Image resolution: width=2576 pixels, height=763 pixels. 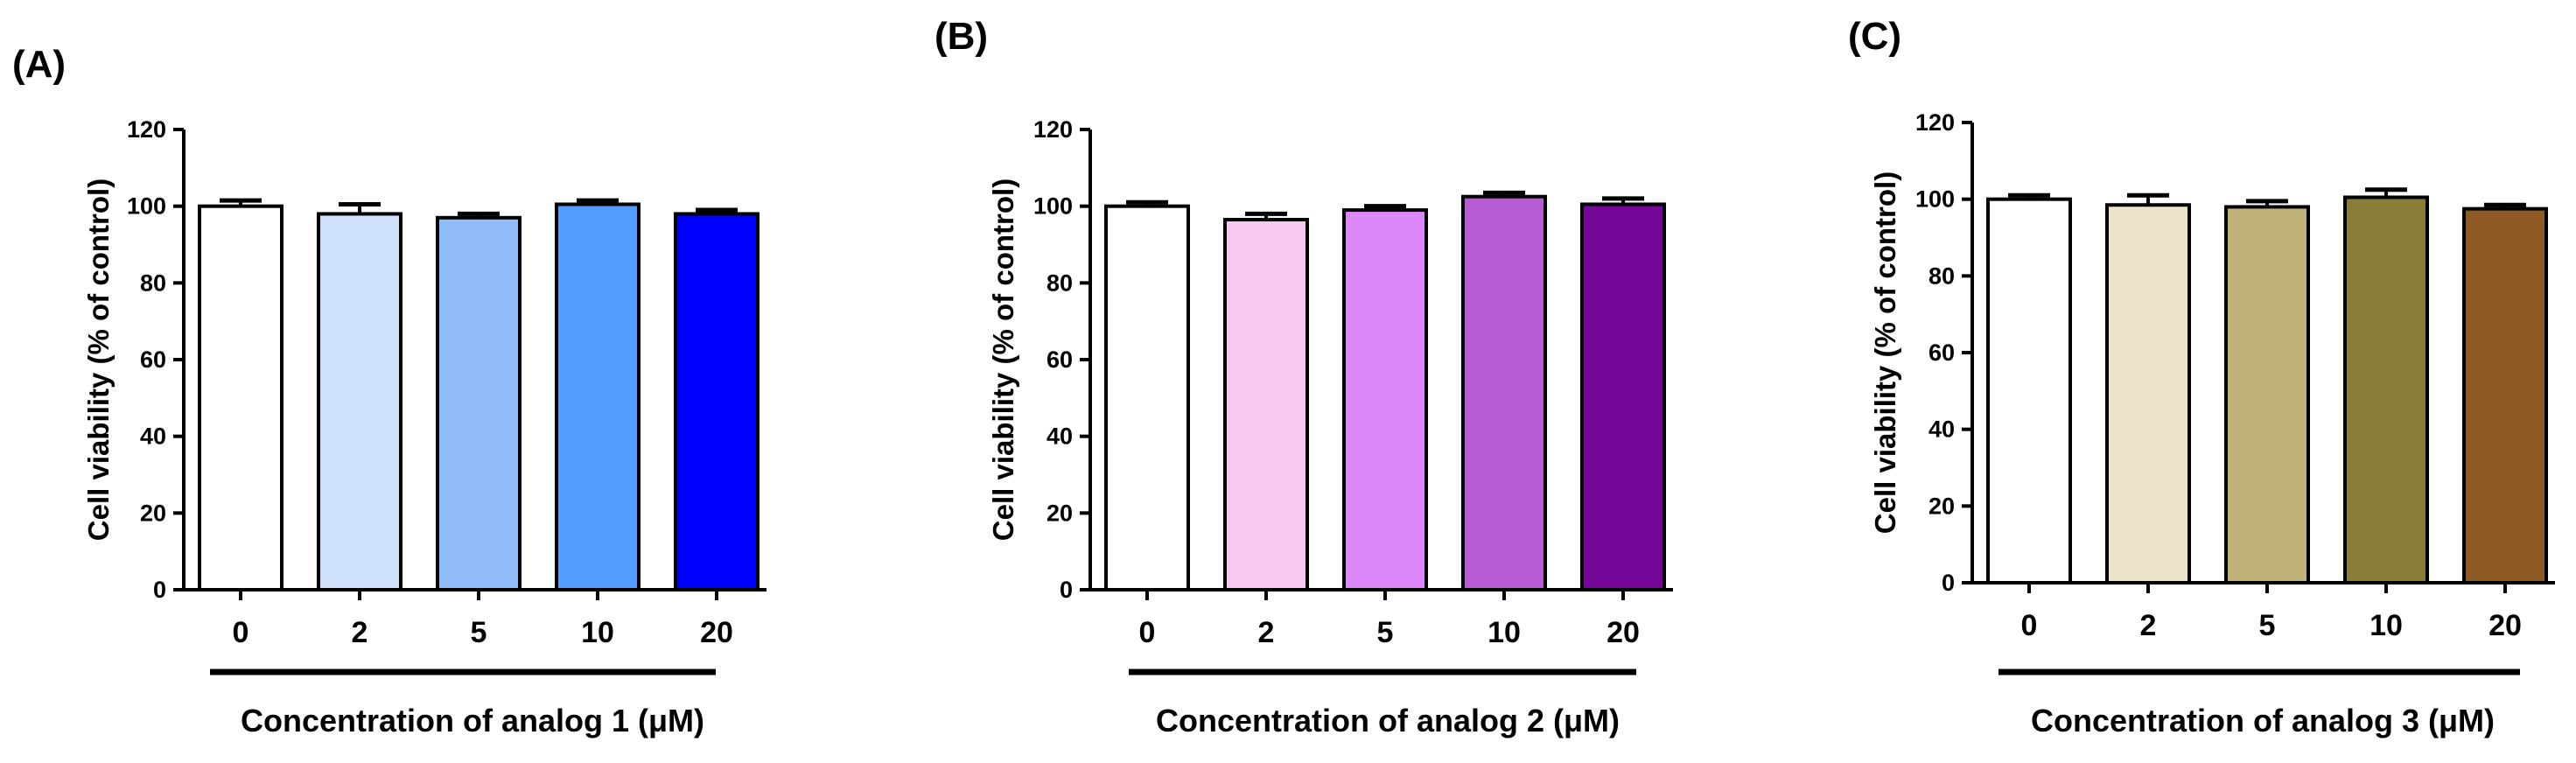 What do you see at coordinates (39, 64) in the screenshot?
I see `panel-label: (A)` at bounding box center [39, 64].